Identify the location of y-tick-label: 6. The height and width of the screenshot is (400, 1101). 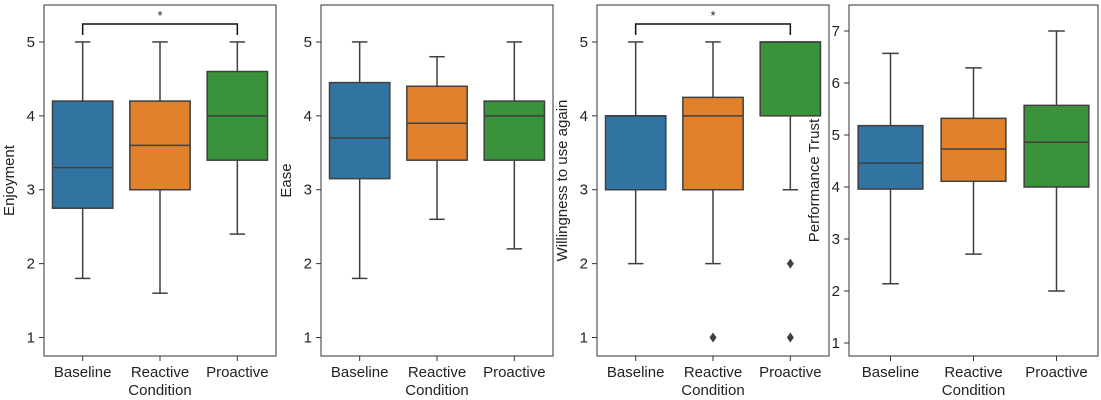
(836, 83).